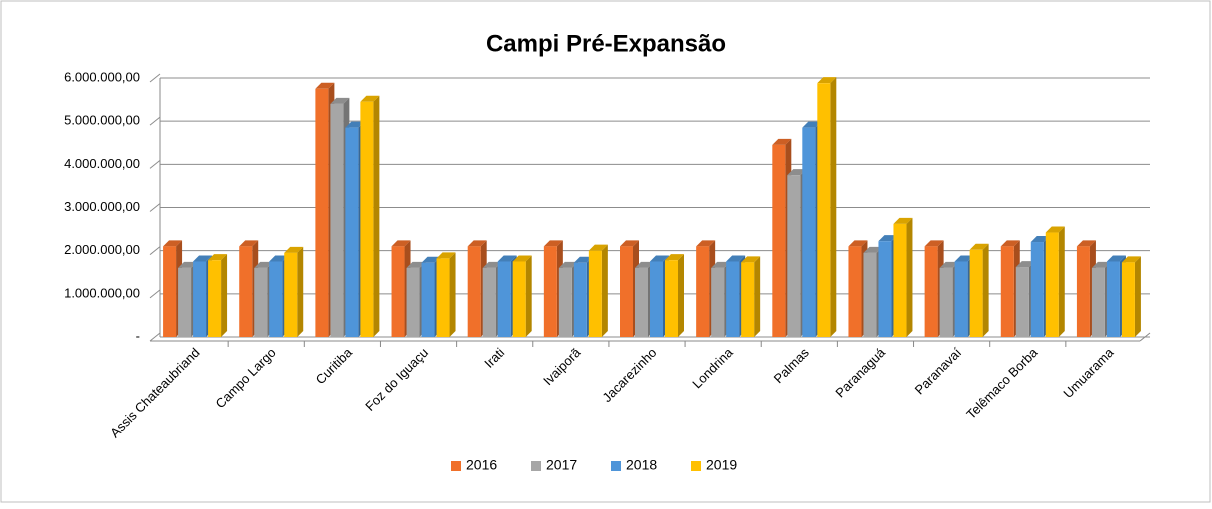 The image size is (1212, 509). Describe the element at coordinates (102, 163) in the screenshot. I see `y-tick-label: 4.000.000,00` at that location.